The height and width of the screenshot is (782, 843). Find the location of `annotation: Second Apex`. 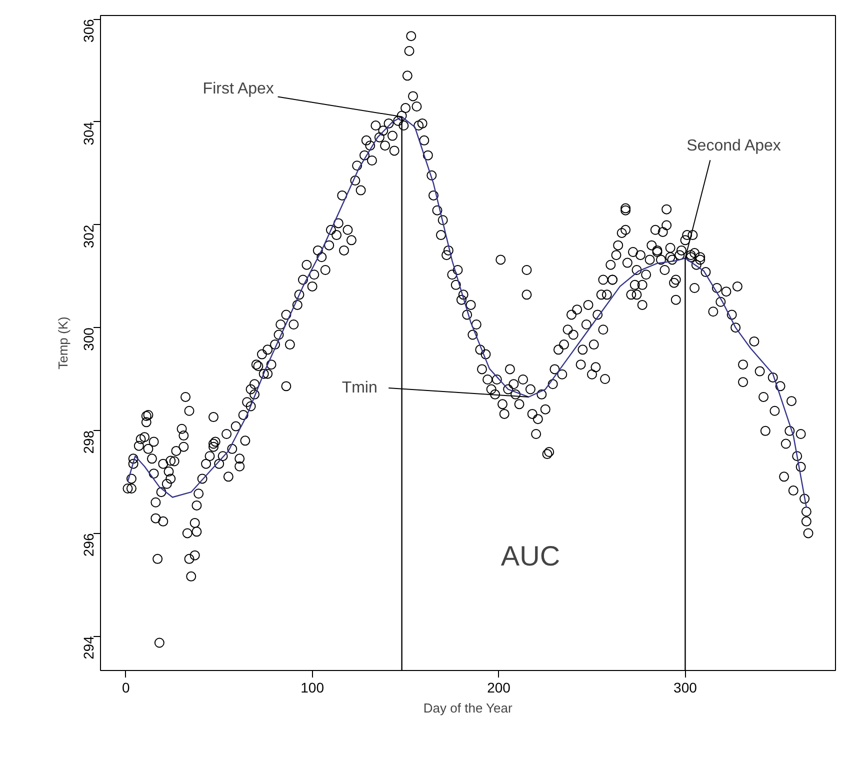

annotation: Second Apex is located at coordinates (733, 146).